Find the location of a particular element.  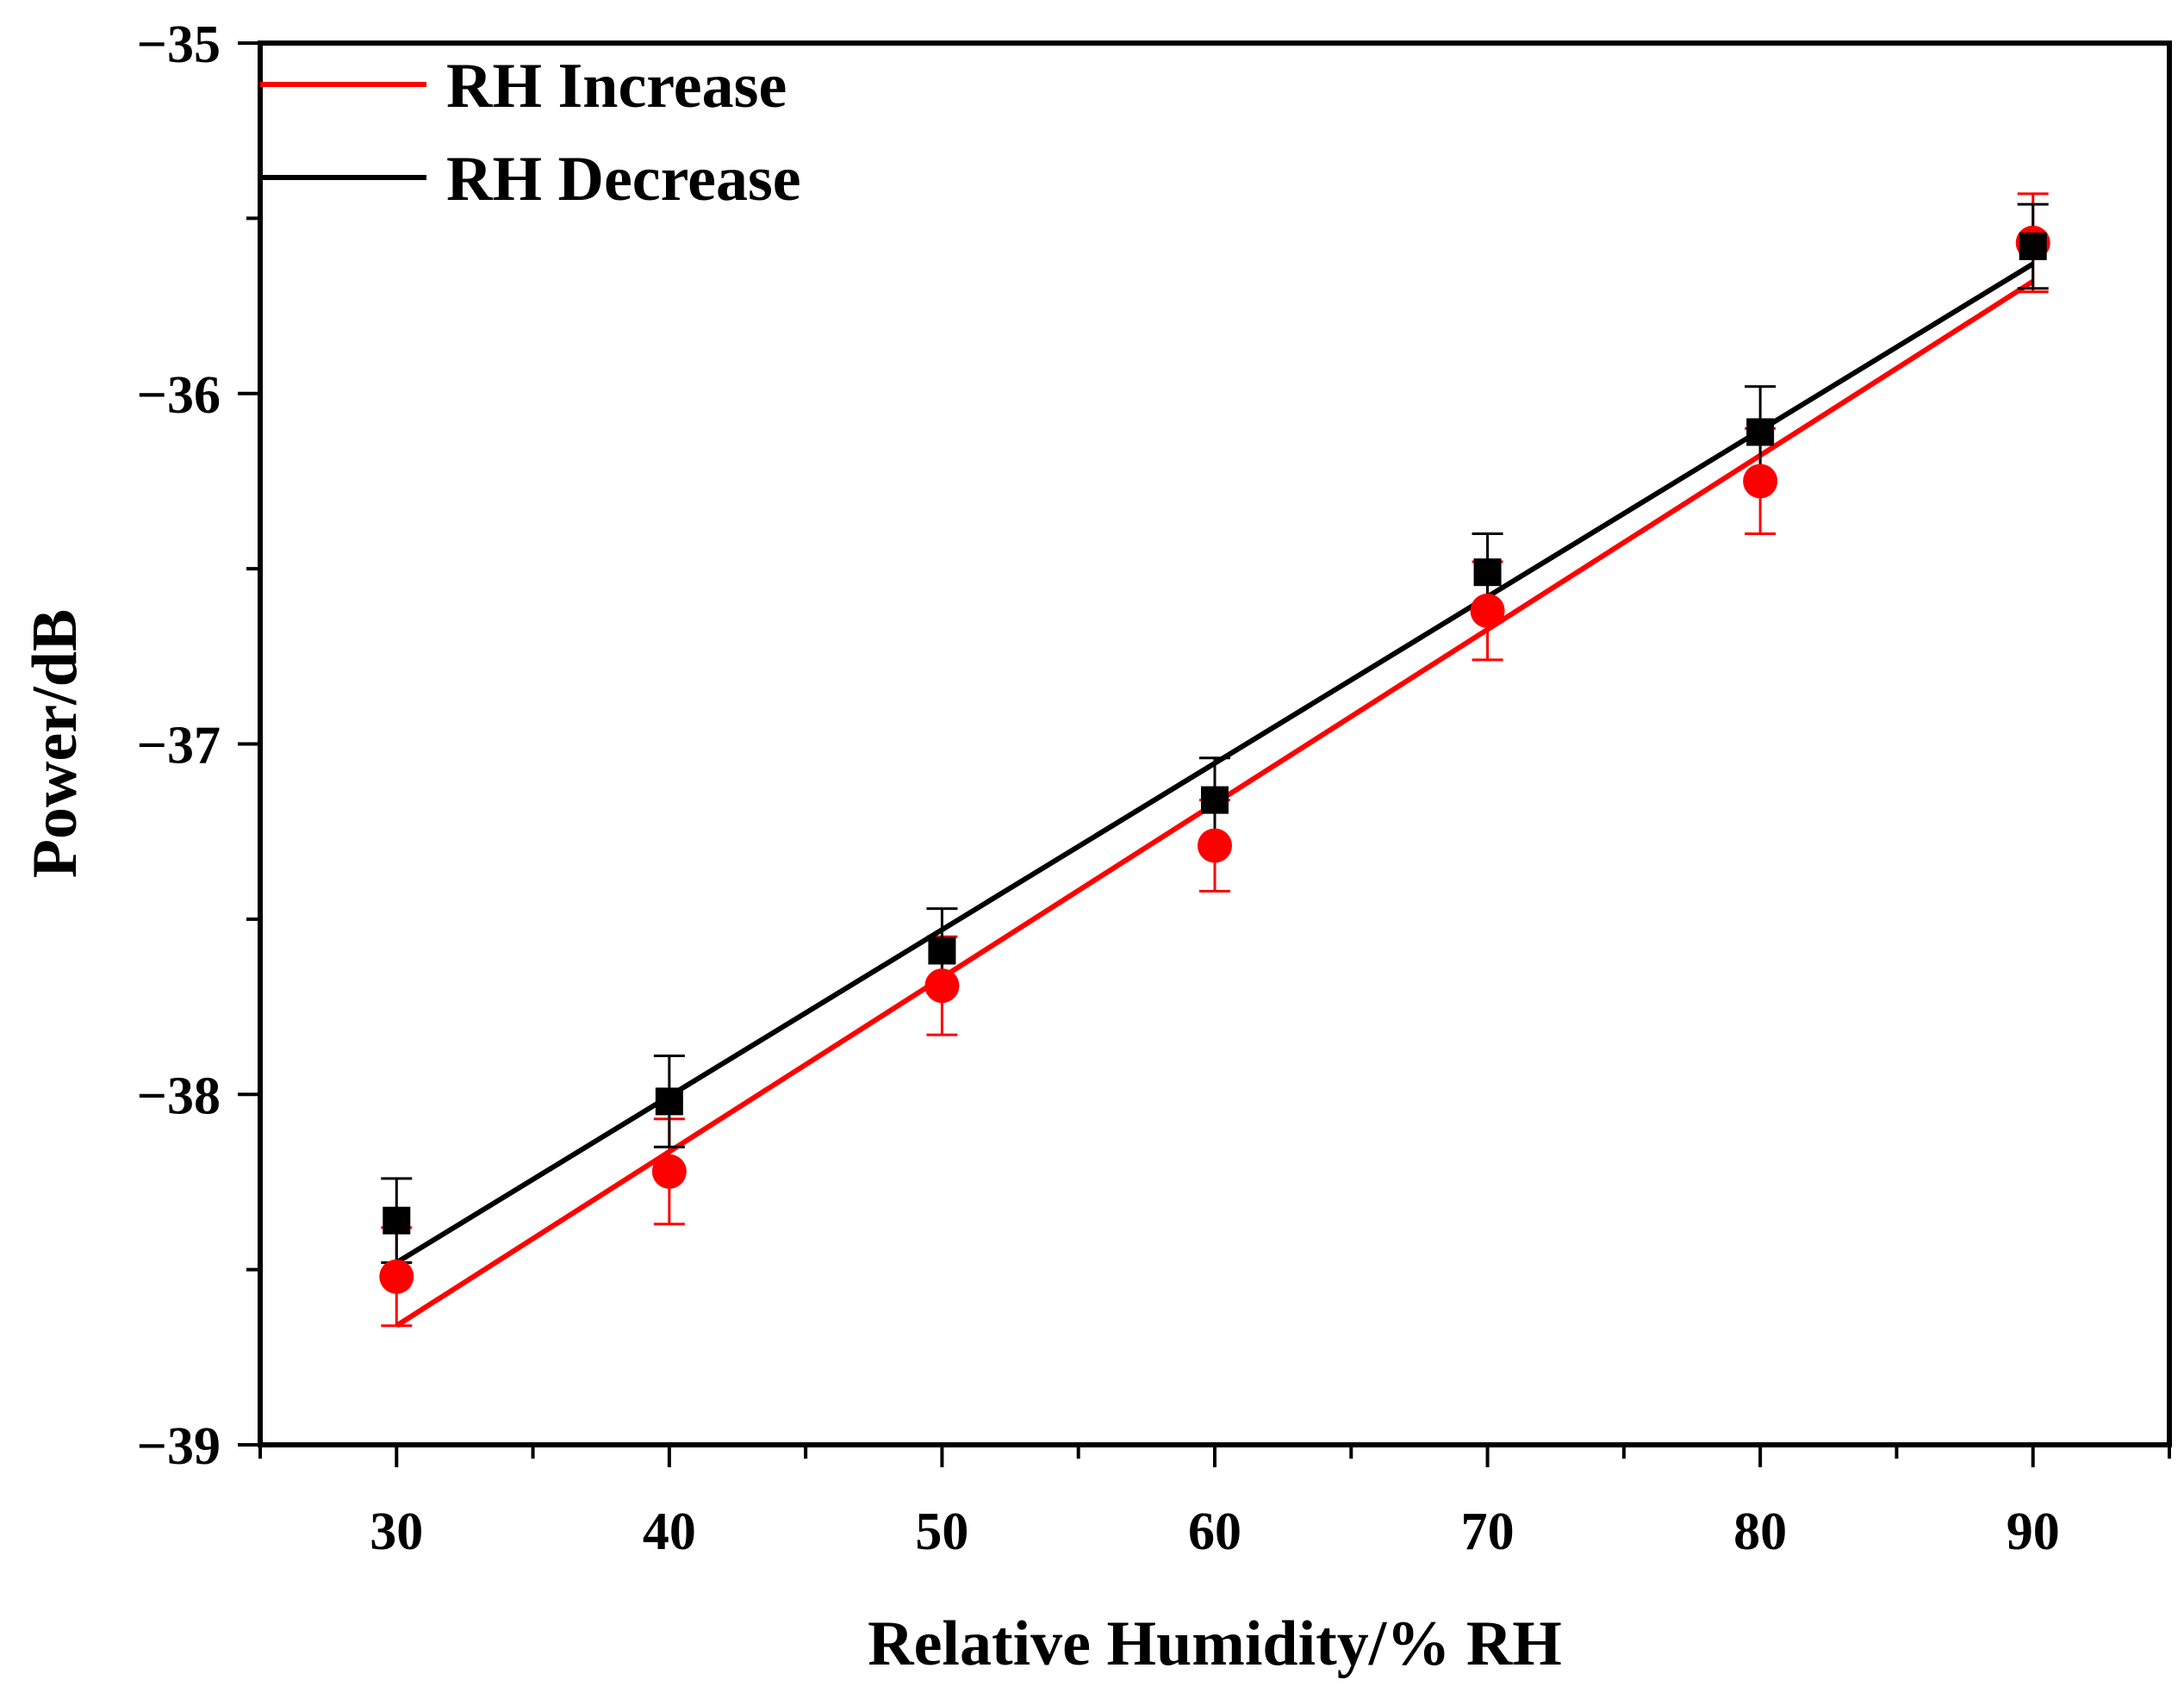

legend: RH Increase RH Decrease is located at coordinates (531, 133).